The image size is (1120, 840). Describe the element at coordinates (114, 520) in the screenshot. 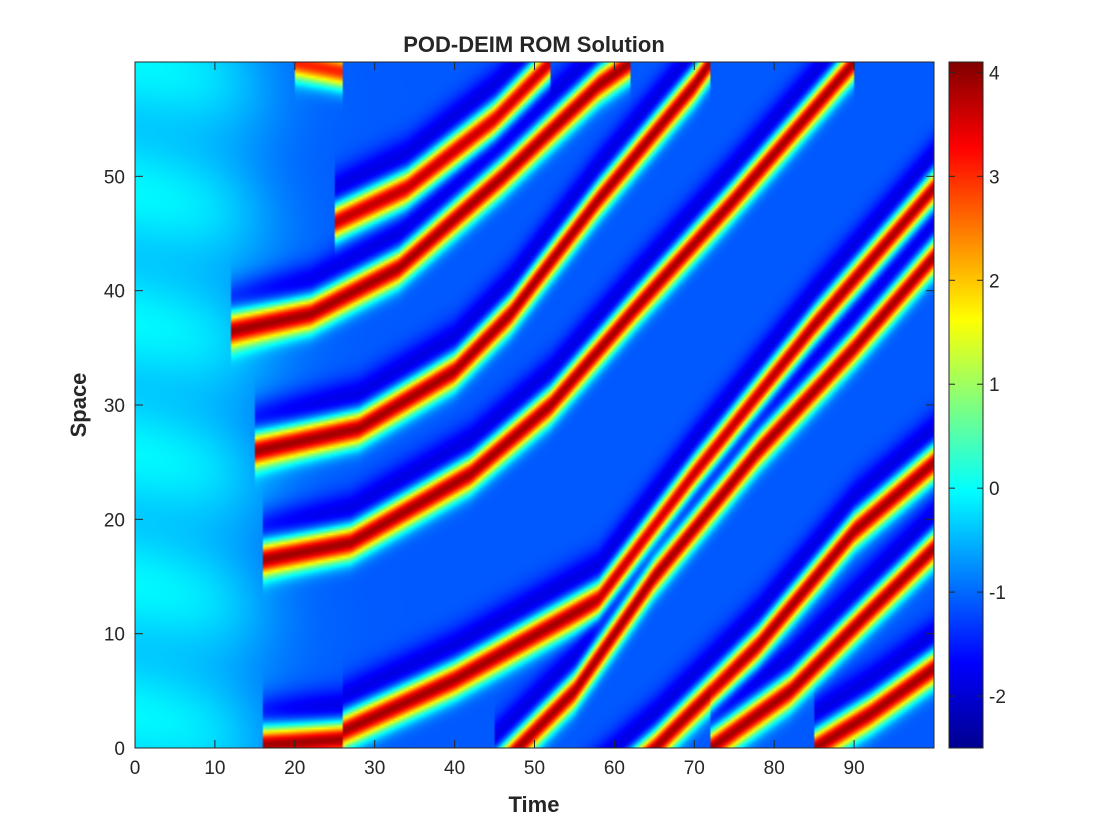

I see `y-tick-label: 20` at that location.